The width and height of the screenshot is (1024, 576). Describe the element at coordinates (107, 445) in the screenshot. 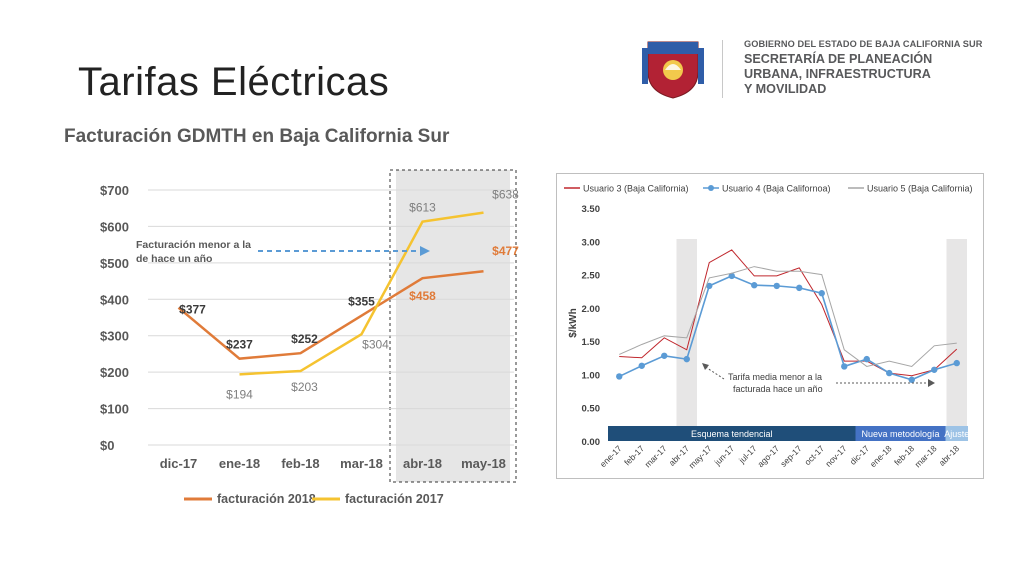

I see `y-tick-label: $0` at that location.